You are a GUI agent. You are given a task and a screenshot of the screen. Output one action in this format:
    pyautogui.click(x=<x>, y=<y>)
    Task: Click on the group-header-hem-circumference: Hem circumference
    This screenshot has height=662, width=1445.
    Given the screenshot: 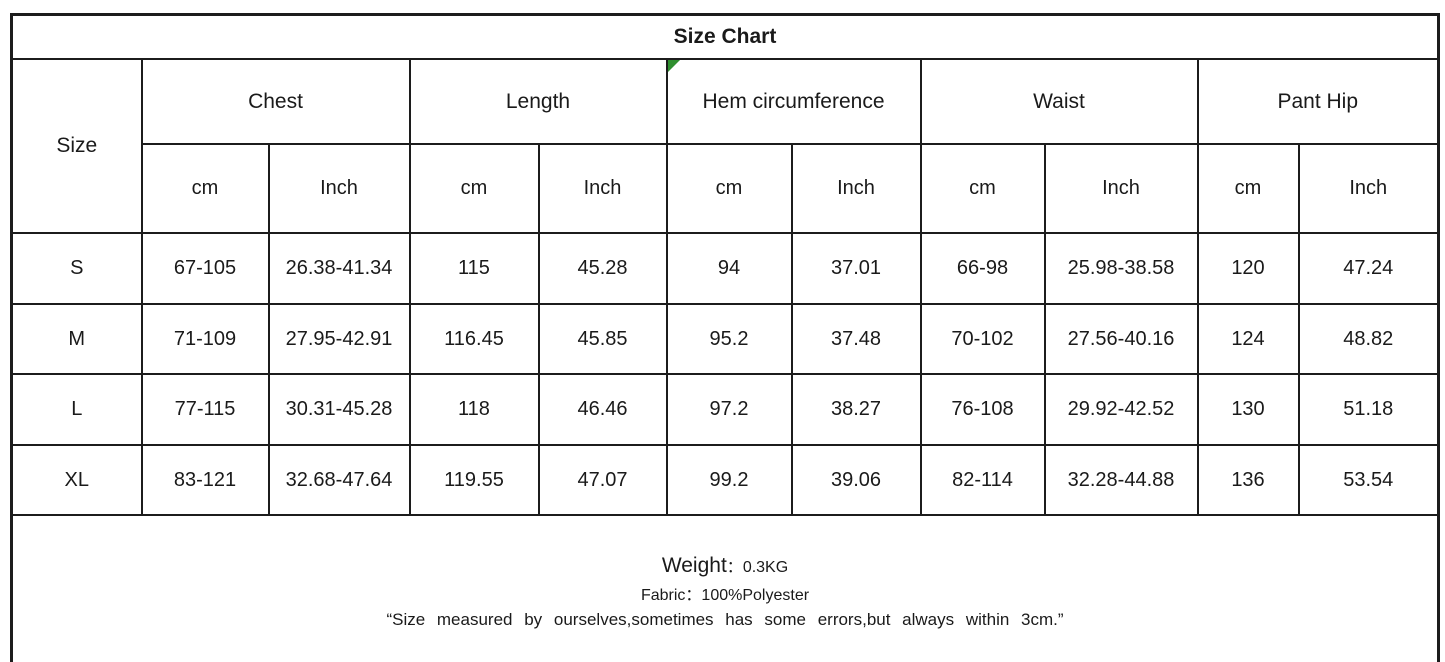 What is the action you would take?
    pyautogui.click(x=793, y=101)
    